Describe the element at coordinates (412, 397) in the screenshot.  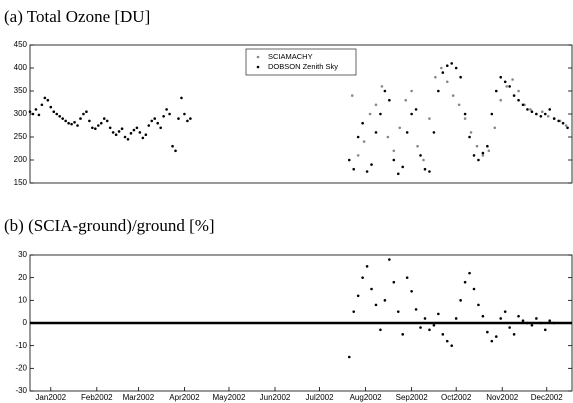
I see `x-tick-label: Sep2002` at that location.